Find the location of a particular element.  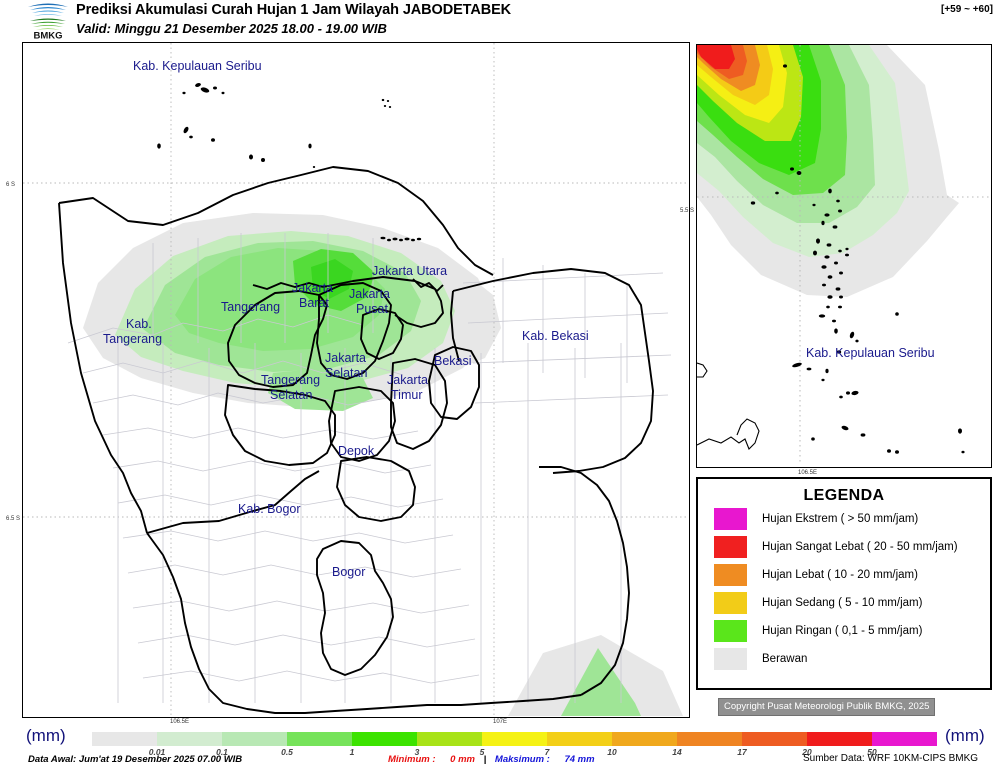

legend-row: Hujan Ekstrem ( > 50 mm/jam) is located at coordinates (844, 519).